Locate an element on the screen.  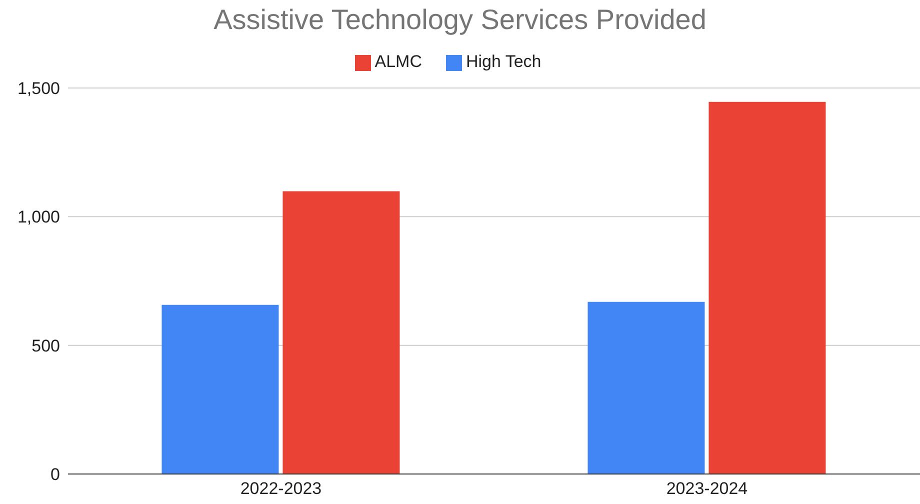
y-tick-label: 500 is located at coordinates (46, 346).